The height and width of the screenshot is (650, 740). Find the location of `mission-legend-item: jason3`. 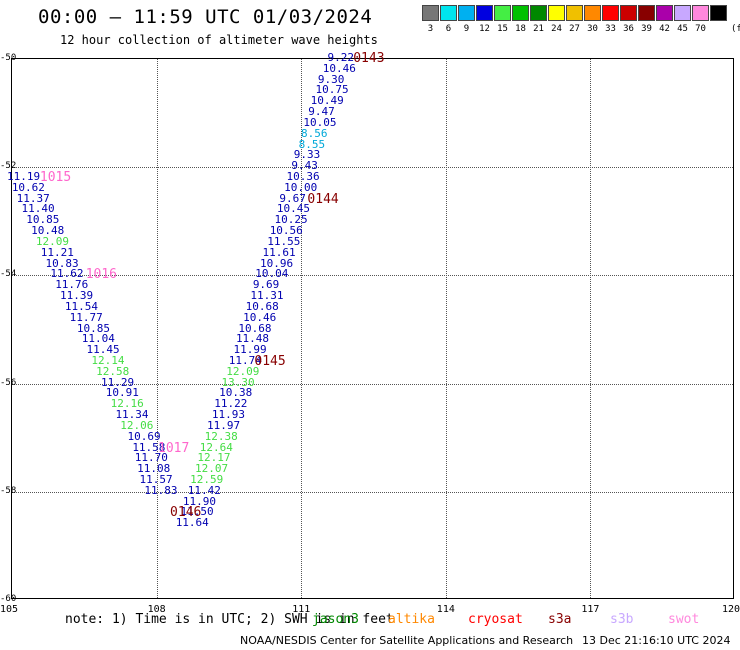

mission-legend-item: jason3 is located at coordinates (335, 619).